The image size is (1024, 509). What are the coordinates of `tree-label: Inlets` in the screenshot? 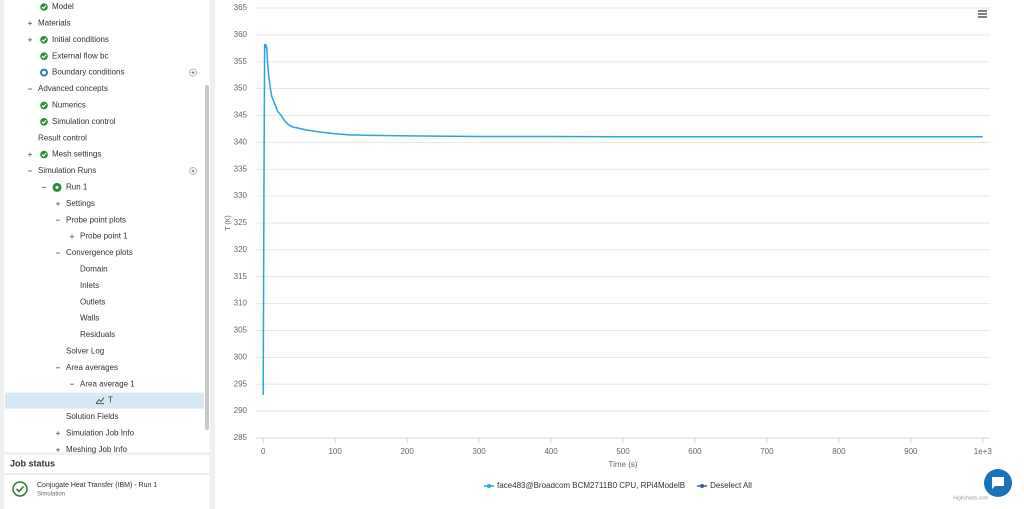 It's located at (89, 285).